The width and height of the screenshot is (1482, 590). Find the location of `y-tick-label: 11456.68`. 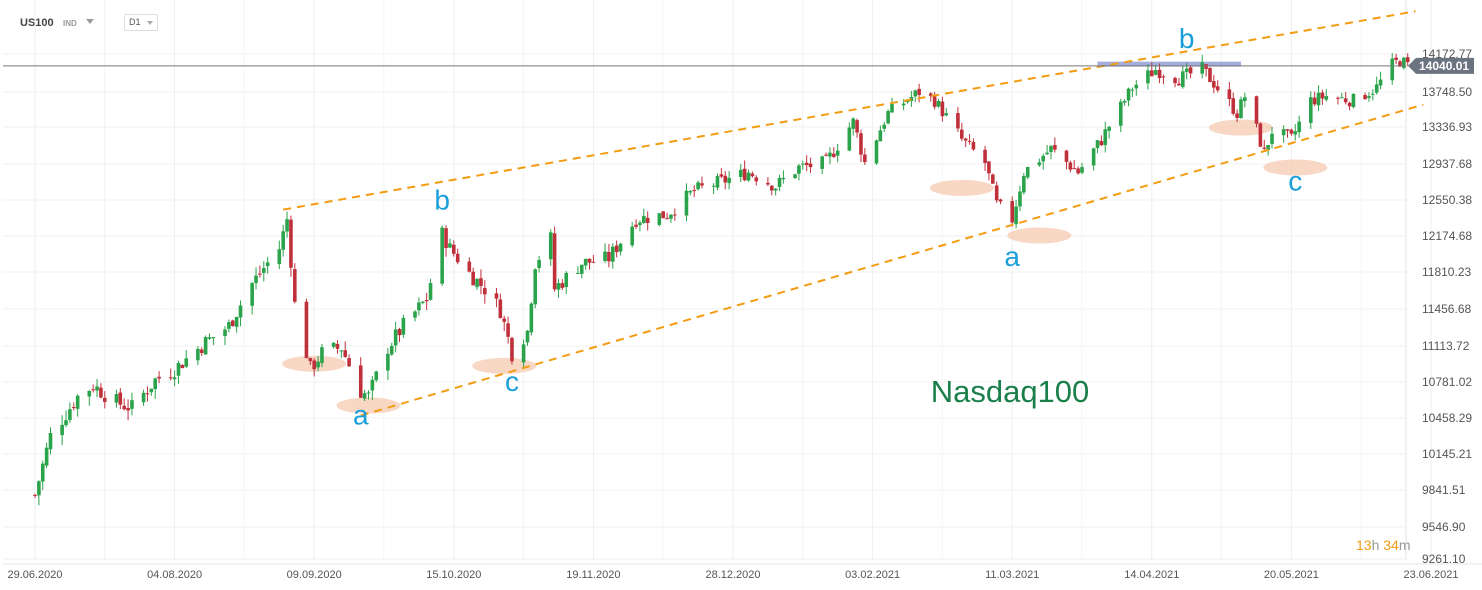

y-tick-label: 11456.68 is located at coordinates (1446, 309).